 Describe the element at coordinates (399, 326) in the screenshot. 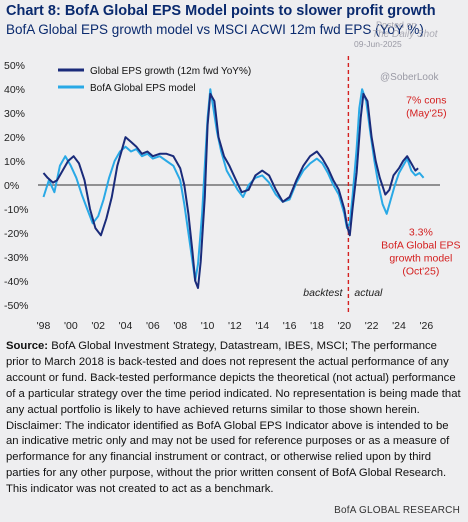

I see `x-tick-label: '24` at that location.